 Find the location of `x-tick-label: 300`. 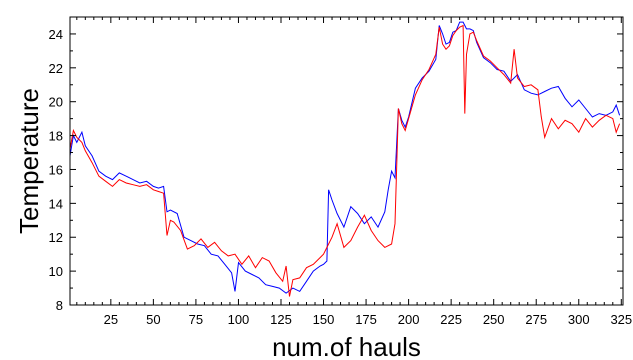

x-tick-label: 300 is located at coordinates (579, 319).